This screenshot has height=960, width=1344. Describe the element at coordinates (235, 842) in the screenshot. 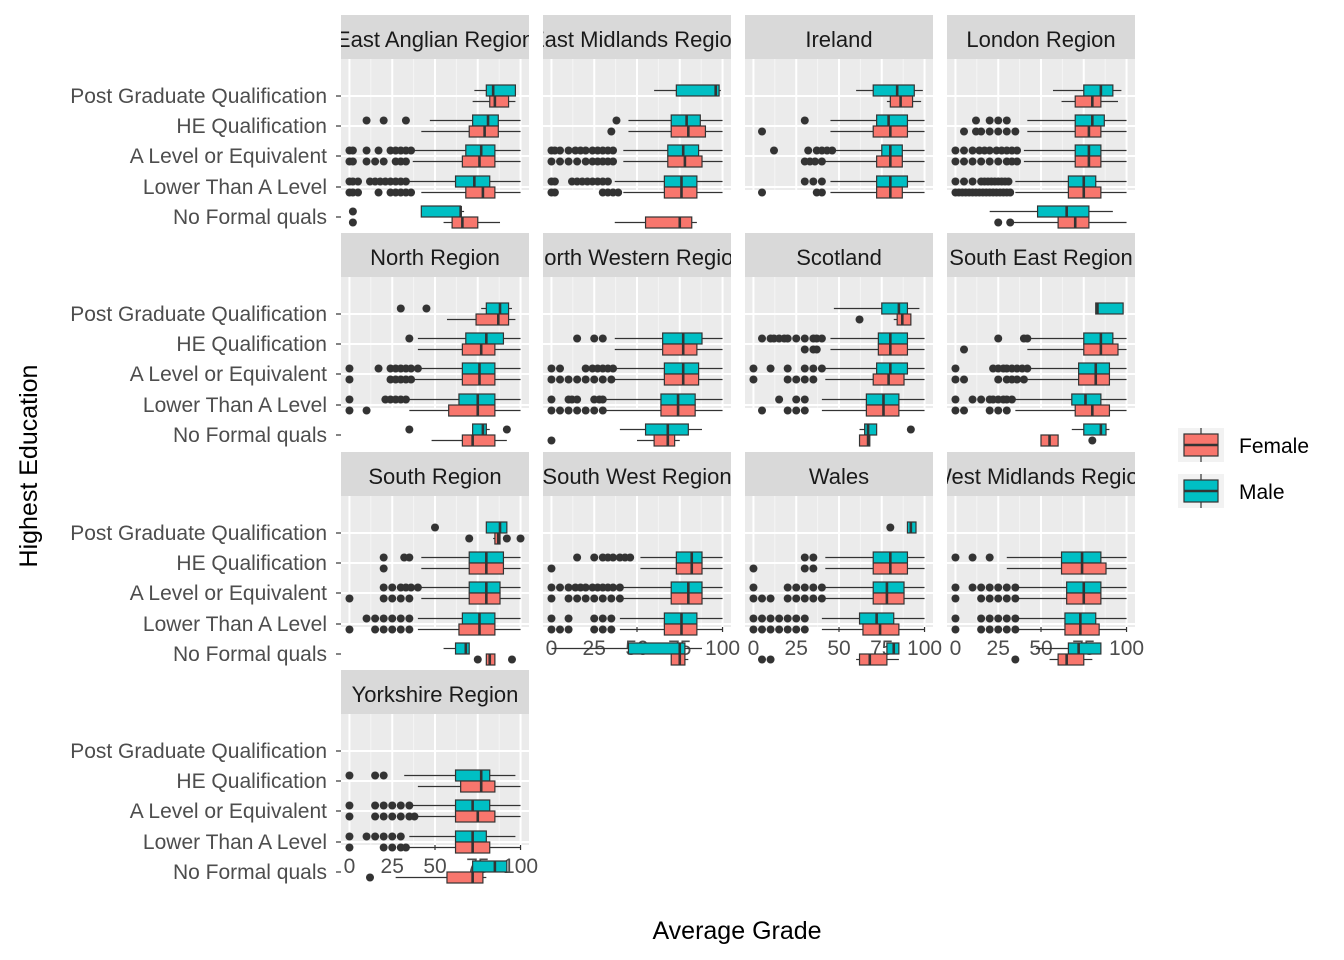

I see `y-tick-label: Lower Than A Level` at that location.